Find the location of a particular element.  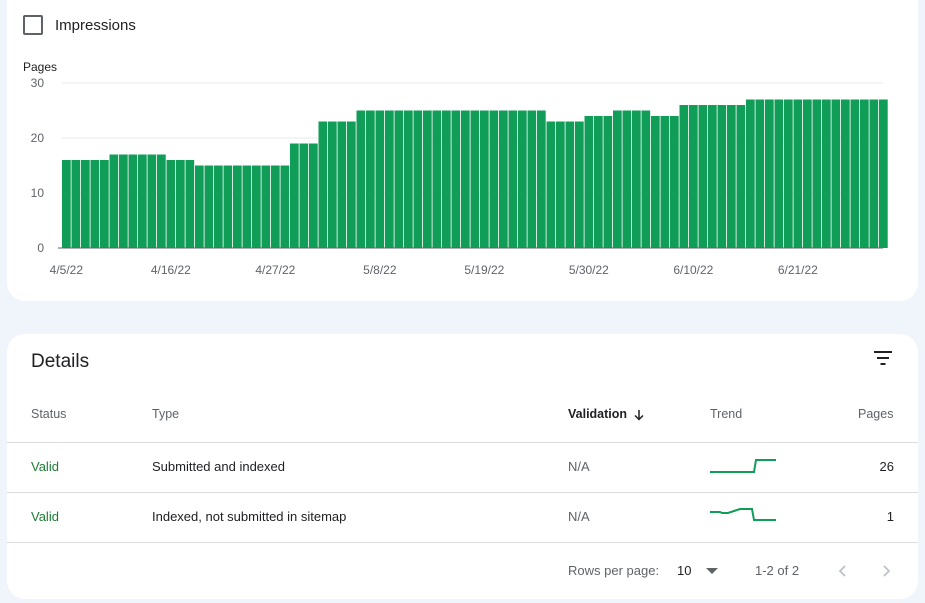

x-tick-label: 4/5/22 is located at coordinates (67, 270).